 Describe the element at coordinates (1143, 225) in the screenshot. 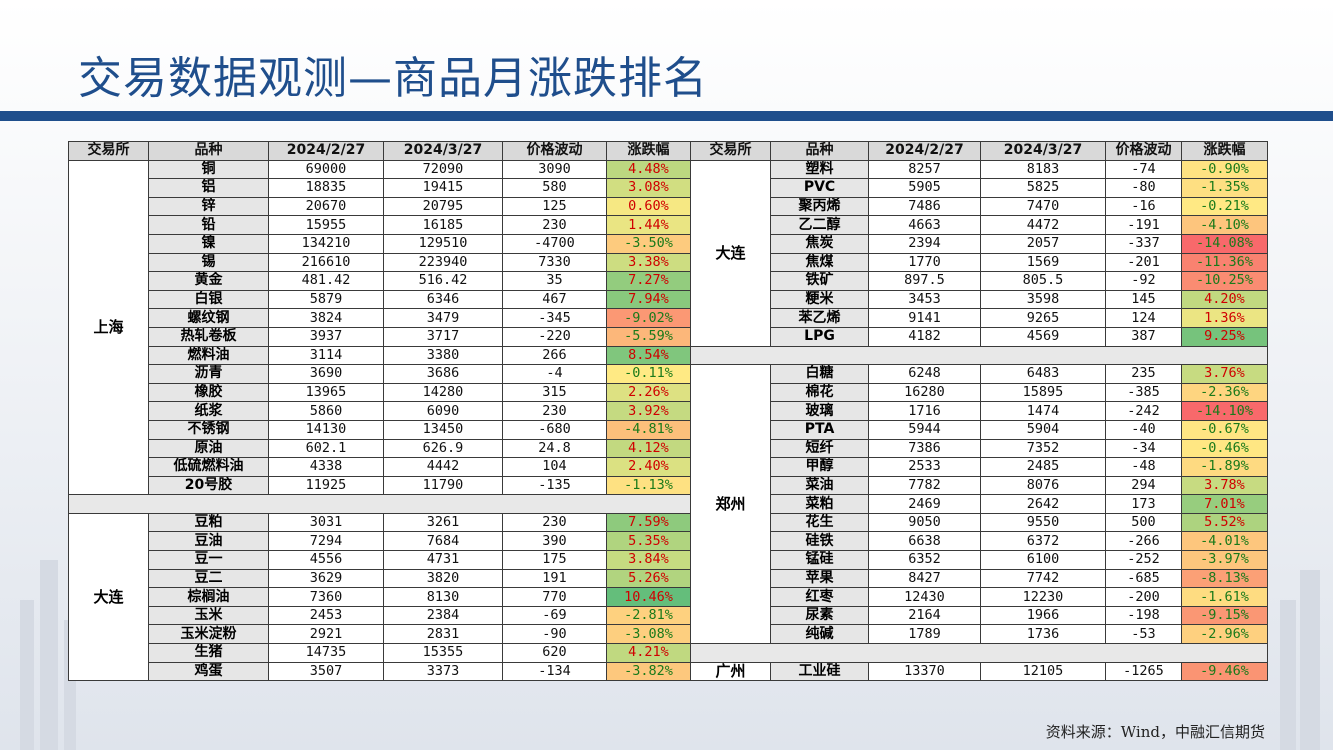

I see `price-change: -191` at that location.